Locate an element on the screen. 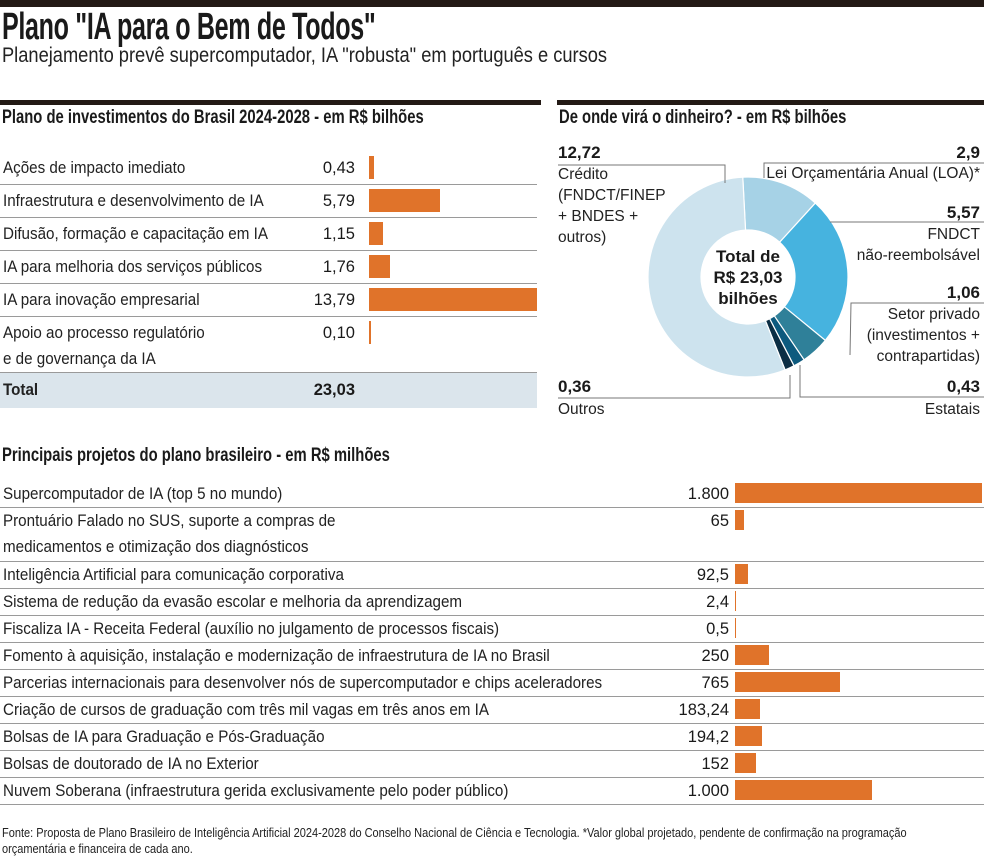 Image resolution: width=984 pixels, height=857 pixels. sources-donut-chart: Total de R$ 23,03 bilhões is located at coordinates (771, 280).